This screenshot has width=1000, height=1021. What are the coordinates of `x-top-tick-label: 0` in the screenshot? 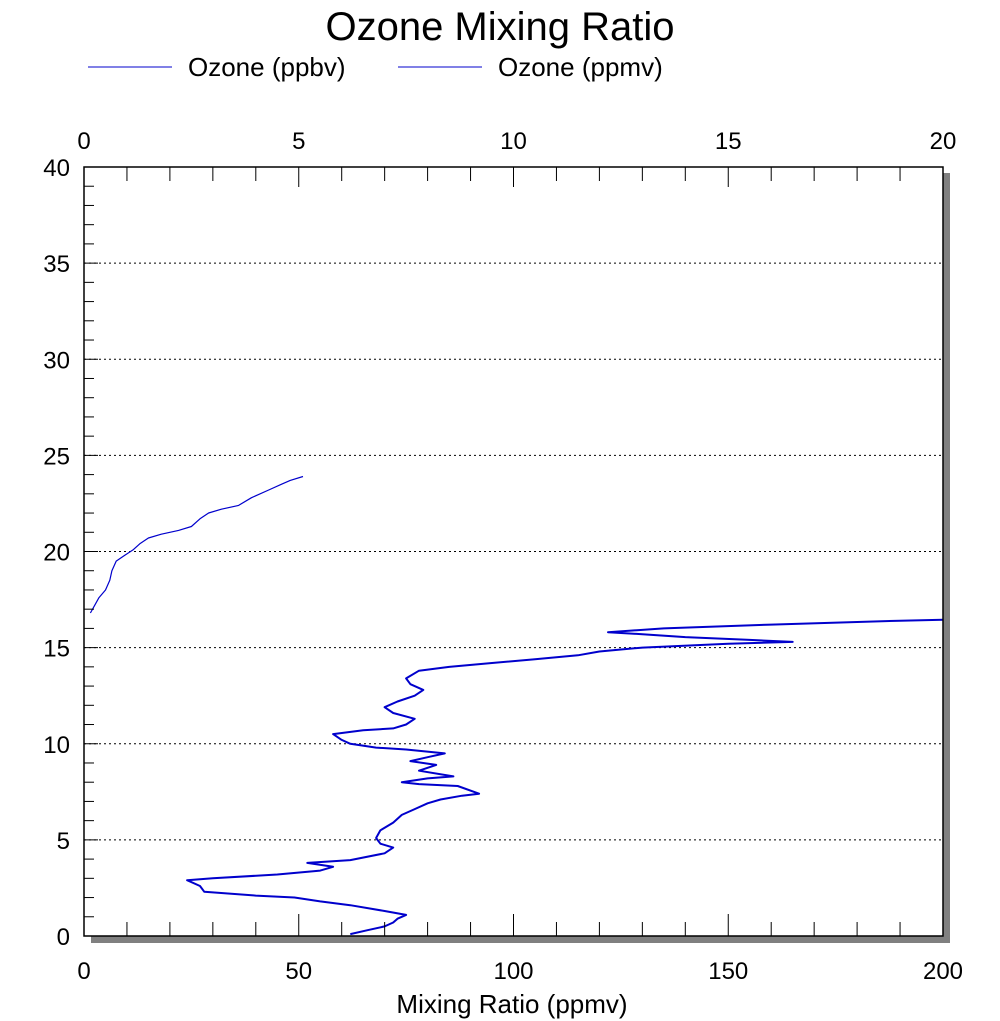 It's located at (83, 141).